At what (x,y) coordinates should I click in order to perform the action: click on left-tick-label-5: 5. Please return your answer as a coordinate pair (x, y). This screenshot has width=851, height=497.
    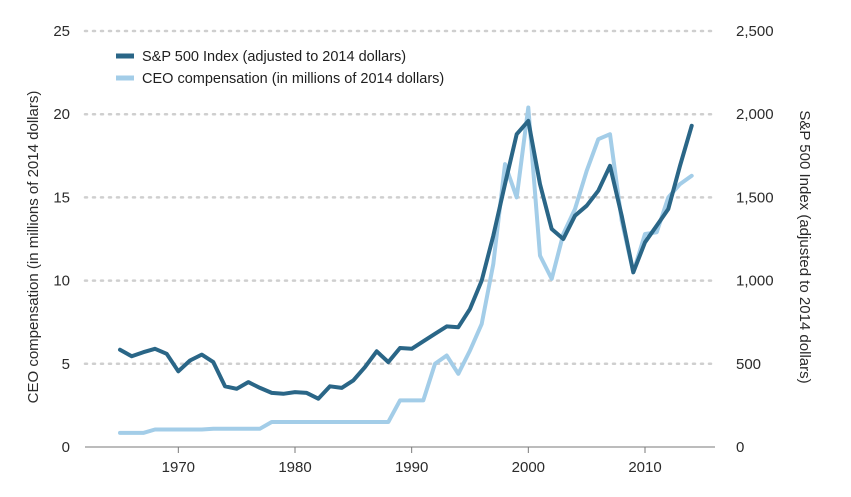
    Looking at the image, I should click on (66, 364).